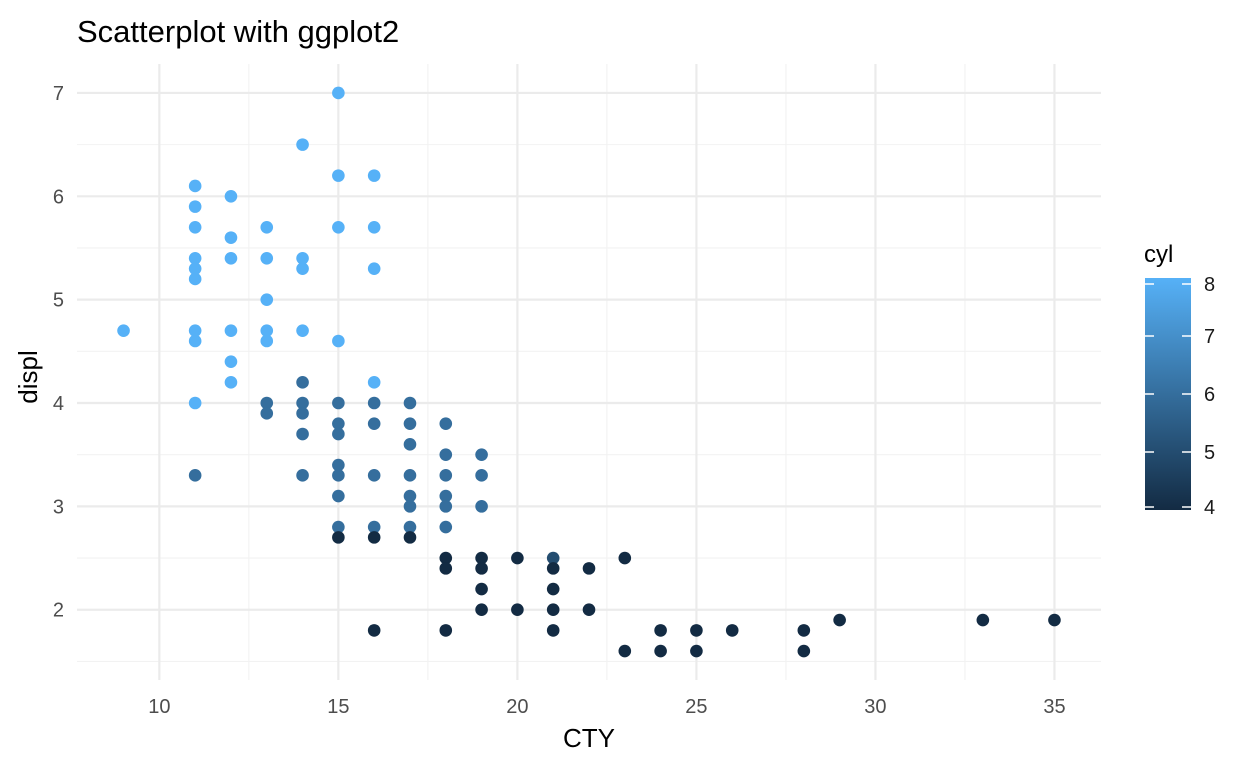 Image resolution: width=1248 pixels, height=768 pixels. I want to click on y-tick-label: 7, so click(58, 94).